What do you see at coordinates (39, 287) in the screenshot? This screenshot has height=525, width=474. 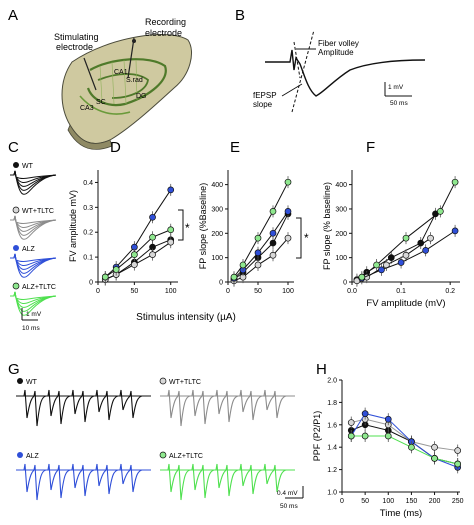 I see `panel-c-alztltc-label: ALZ+TLTC` at bounding box center [39, 287].